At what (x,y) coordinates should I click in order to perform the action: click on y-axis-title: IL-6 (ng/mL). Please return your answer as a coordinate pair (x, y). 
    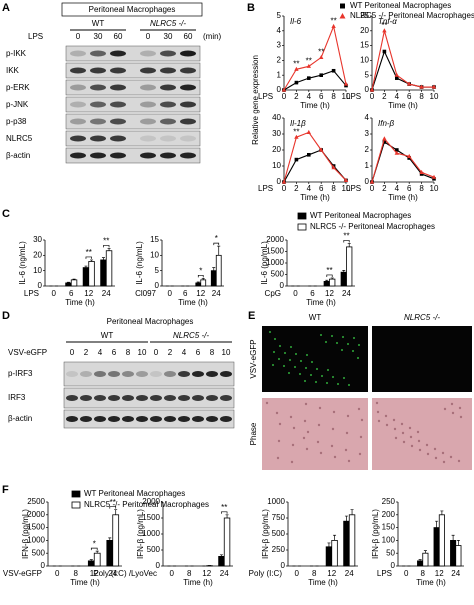
    Looking at the image, I should click on (139, 263).